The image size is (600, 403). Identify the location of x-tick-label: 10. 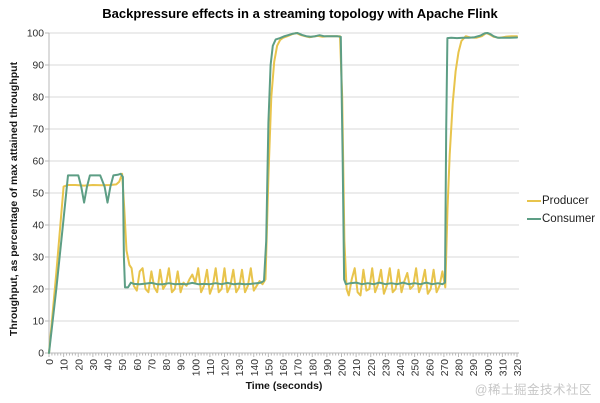
(65, 365).